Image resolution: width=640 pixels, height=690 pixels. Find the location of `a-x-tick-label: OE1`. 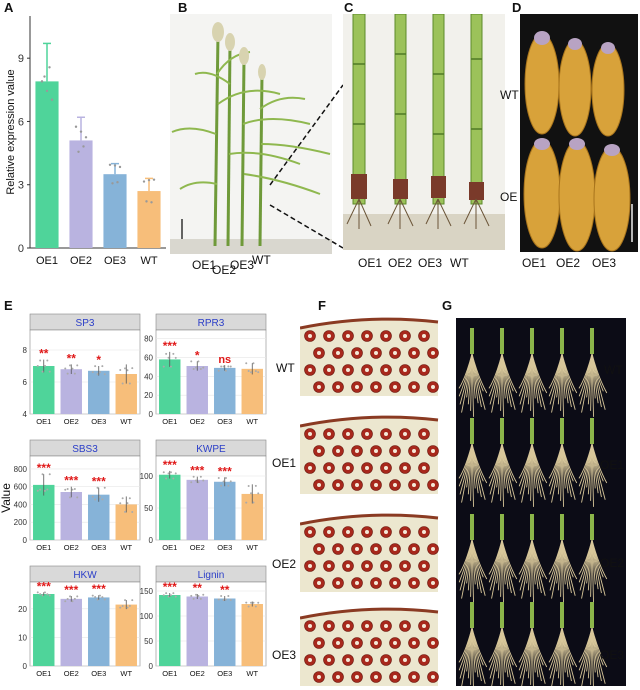

a-x-tick-label: OE1 is located at coordinates (47, 261).